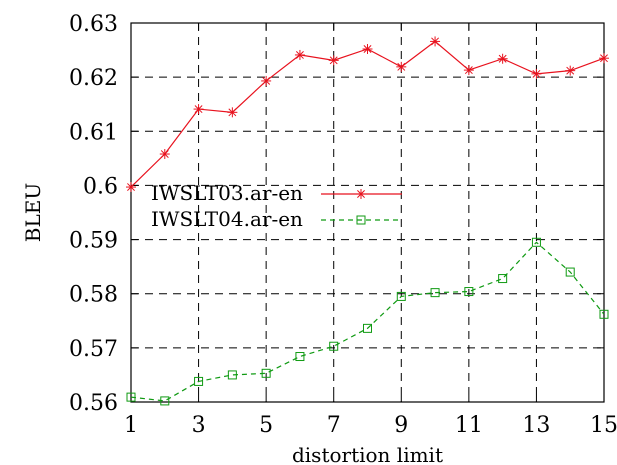 This screenshot has width=617, height=465. What do you see at coordinates (93, 78) in the screenshot?
I see `y-tick-label: 0.62` at bounding box center [93, 78].